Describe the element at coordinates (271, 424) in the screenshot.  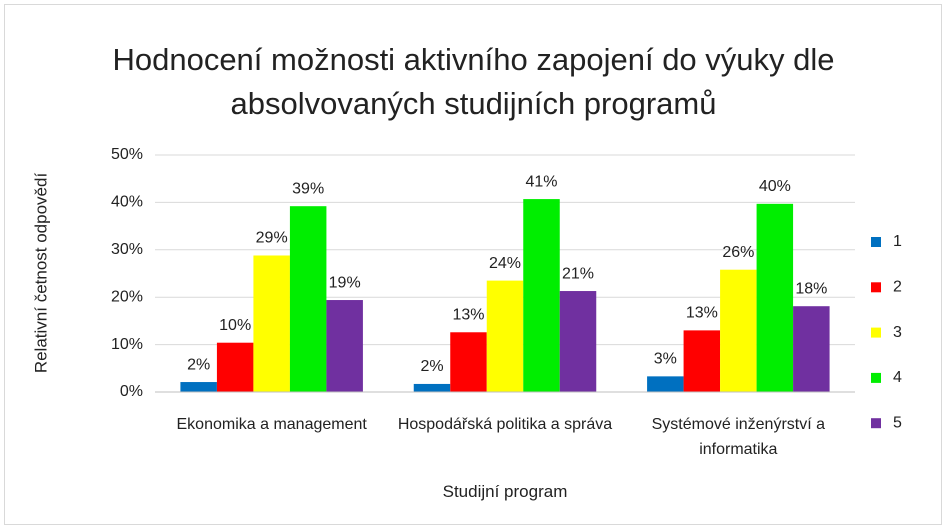
I see `x-tick-label: Ekonomika a management` at that location.